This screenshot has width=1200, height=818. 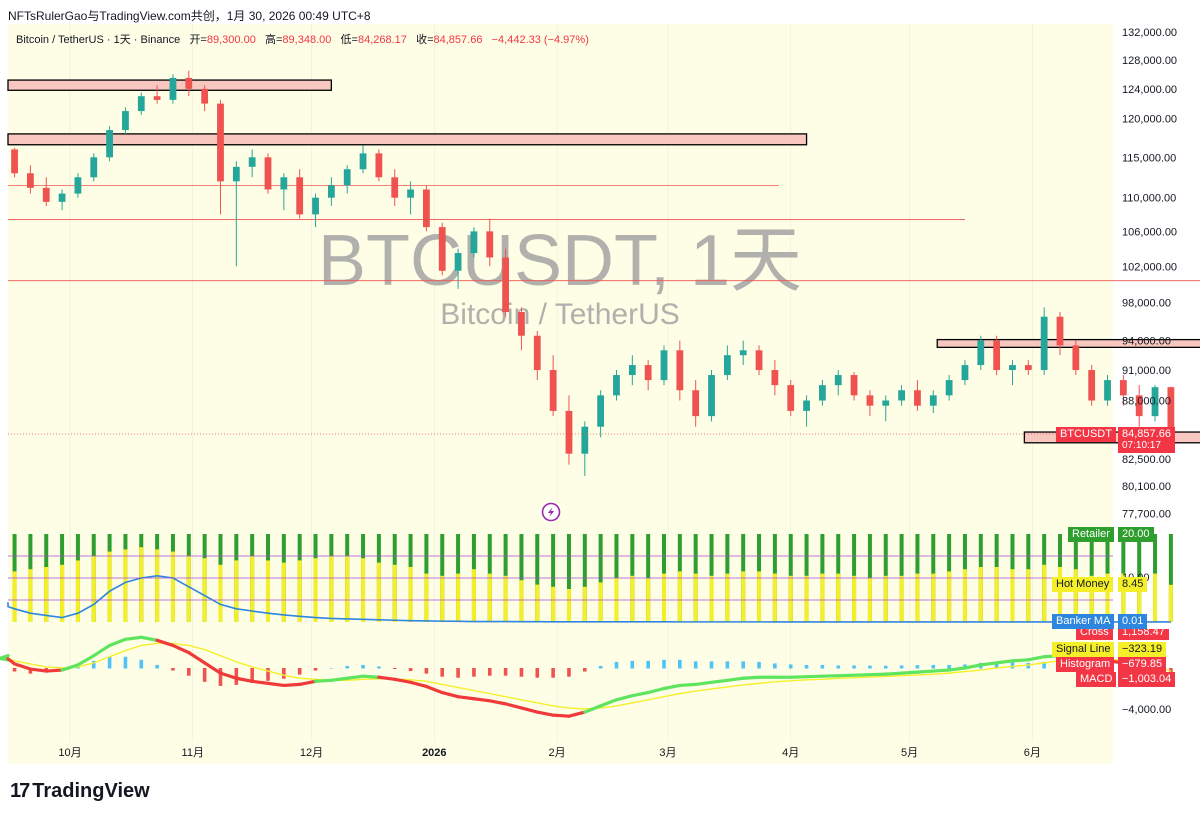 What do you see at coordinates (1146, 710) in the screenshot?
I see `macd-tick-label: −4,000.00` at bounding box center [1146, 710].